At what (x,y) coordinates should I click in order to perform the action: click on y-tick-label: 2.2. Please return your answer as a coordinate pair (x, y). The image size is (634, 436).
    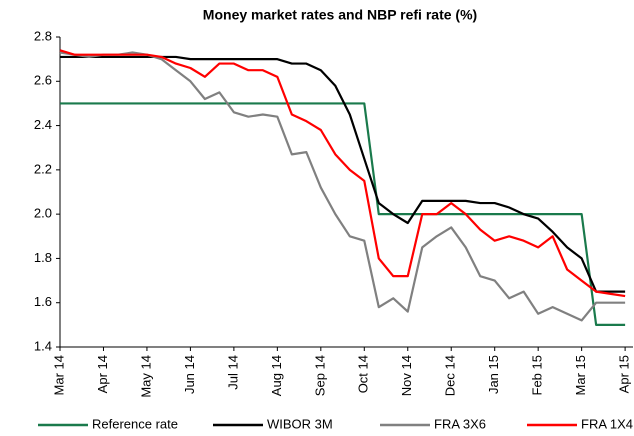
    Looking at the image, I should click on (43, 168).